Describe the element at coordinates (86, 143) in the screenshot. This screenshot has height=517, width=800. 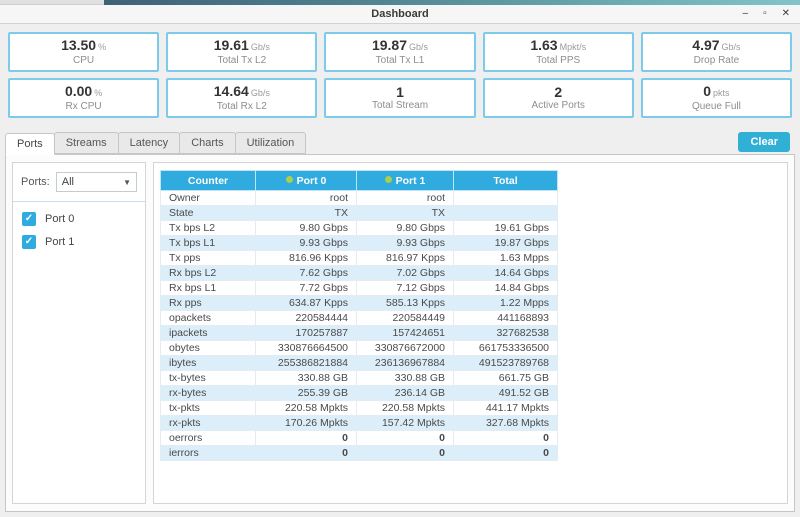
I see `tab-streams: Streams` at that location.